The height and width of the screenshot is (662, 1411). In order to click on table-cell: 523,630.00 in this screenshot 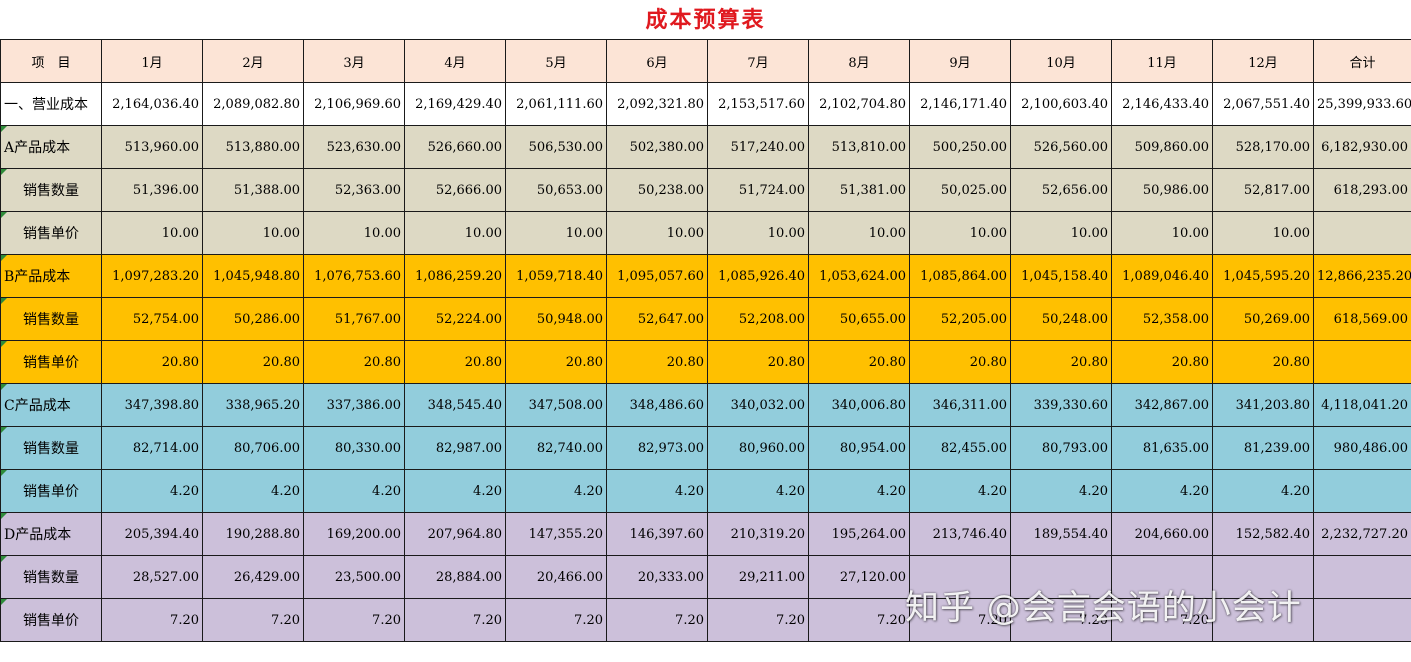, I will do `click(354, 147)`.